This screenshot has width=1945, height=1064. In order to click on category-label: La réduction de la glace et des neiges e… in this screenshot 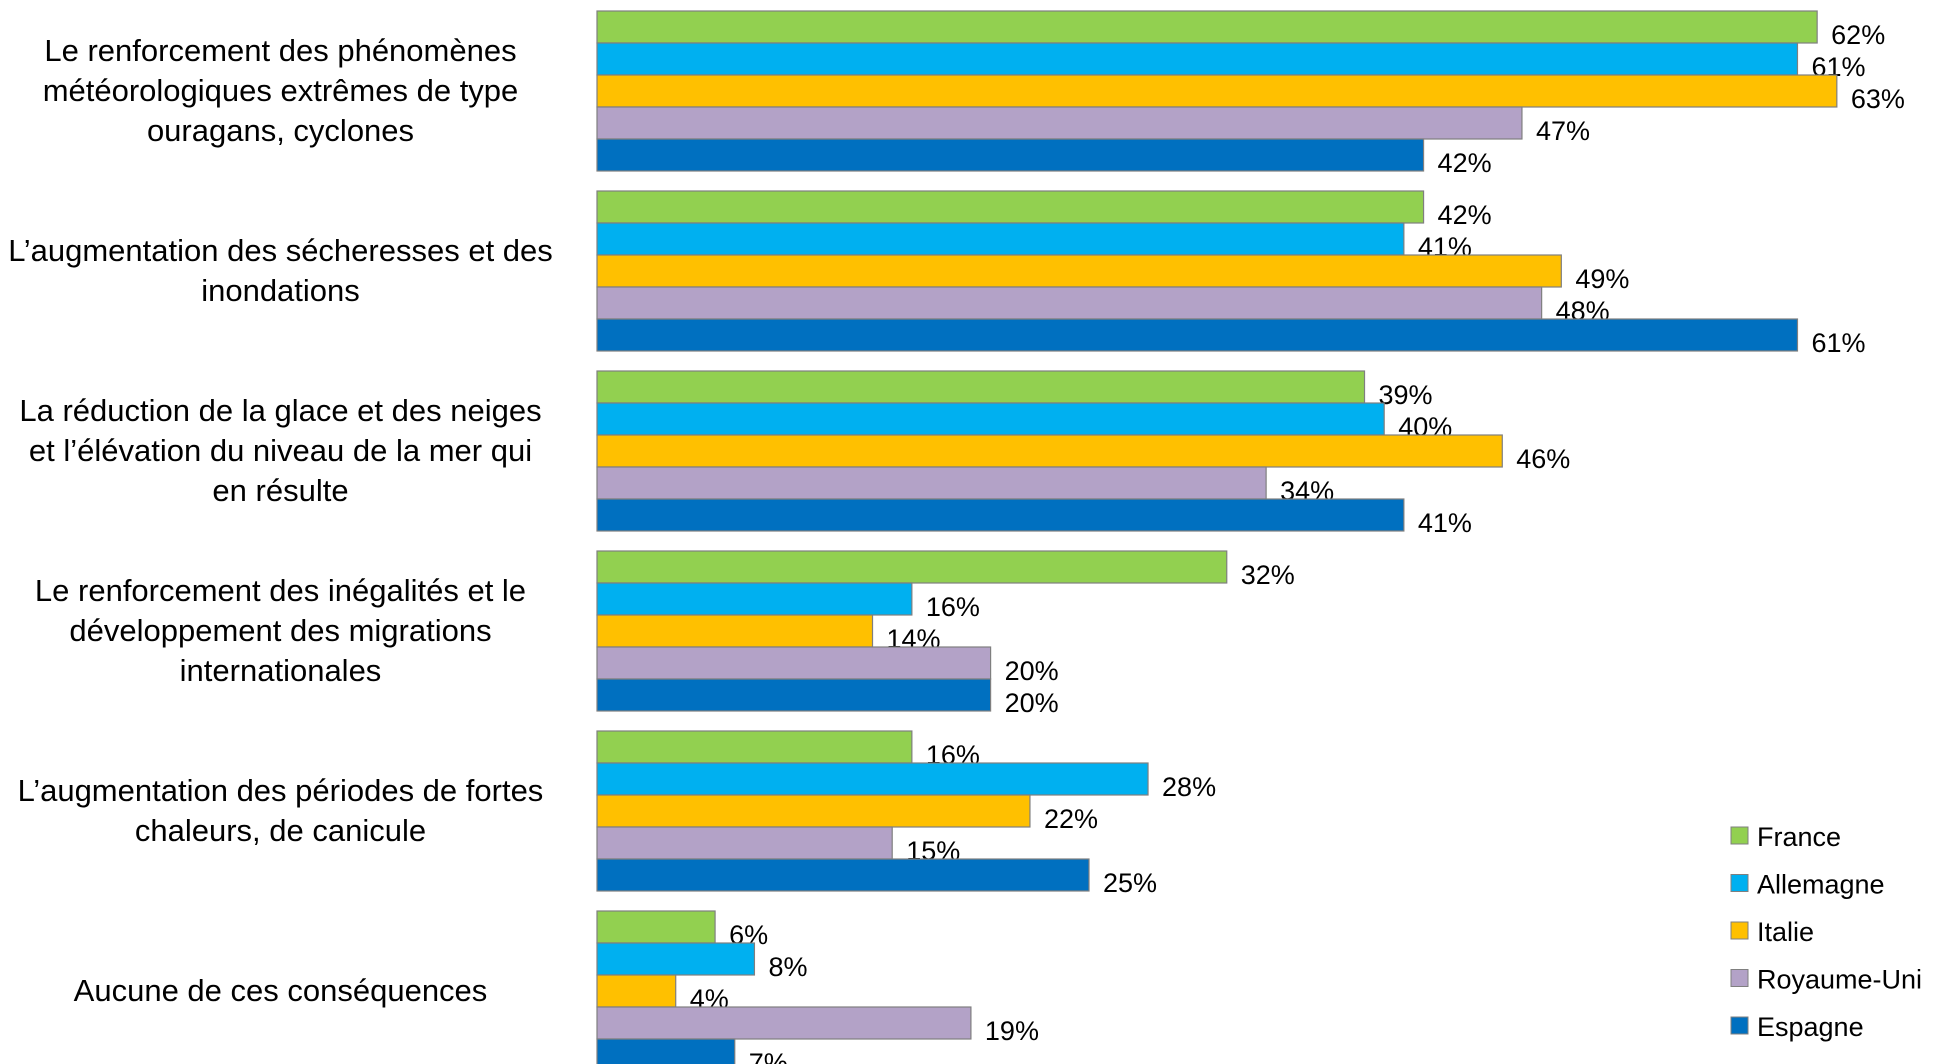, I will do `click(280, 450)`.